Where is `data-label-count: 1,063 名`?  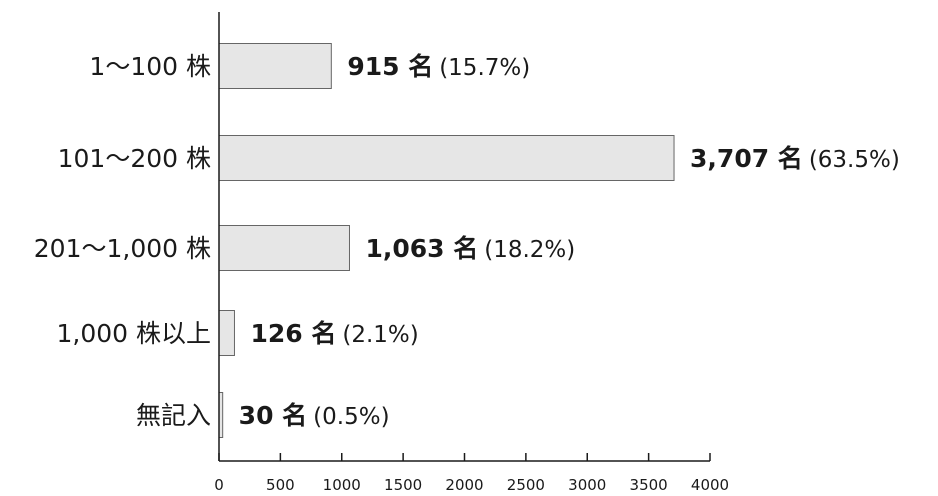 data-label-count: 1,063 名 is located at coordinates (421, 248).